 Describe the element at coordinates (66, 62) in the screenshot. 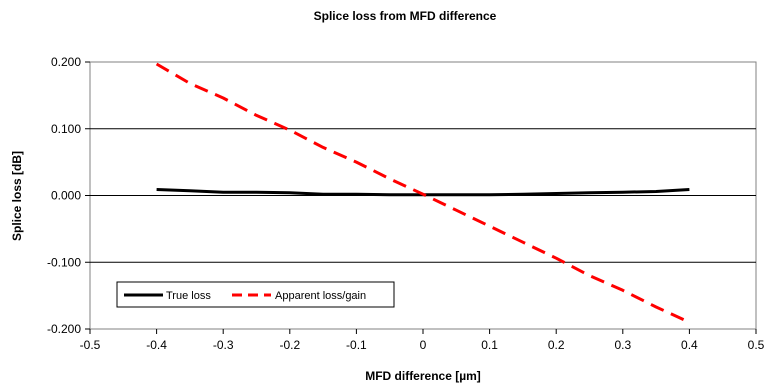

I see `y-tick-label-4: 0.200` at that location.